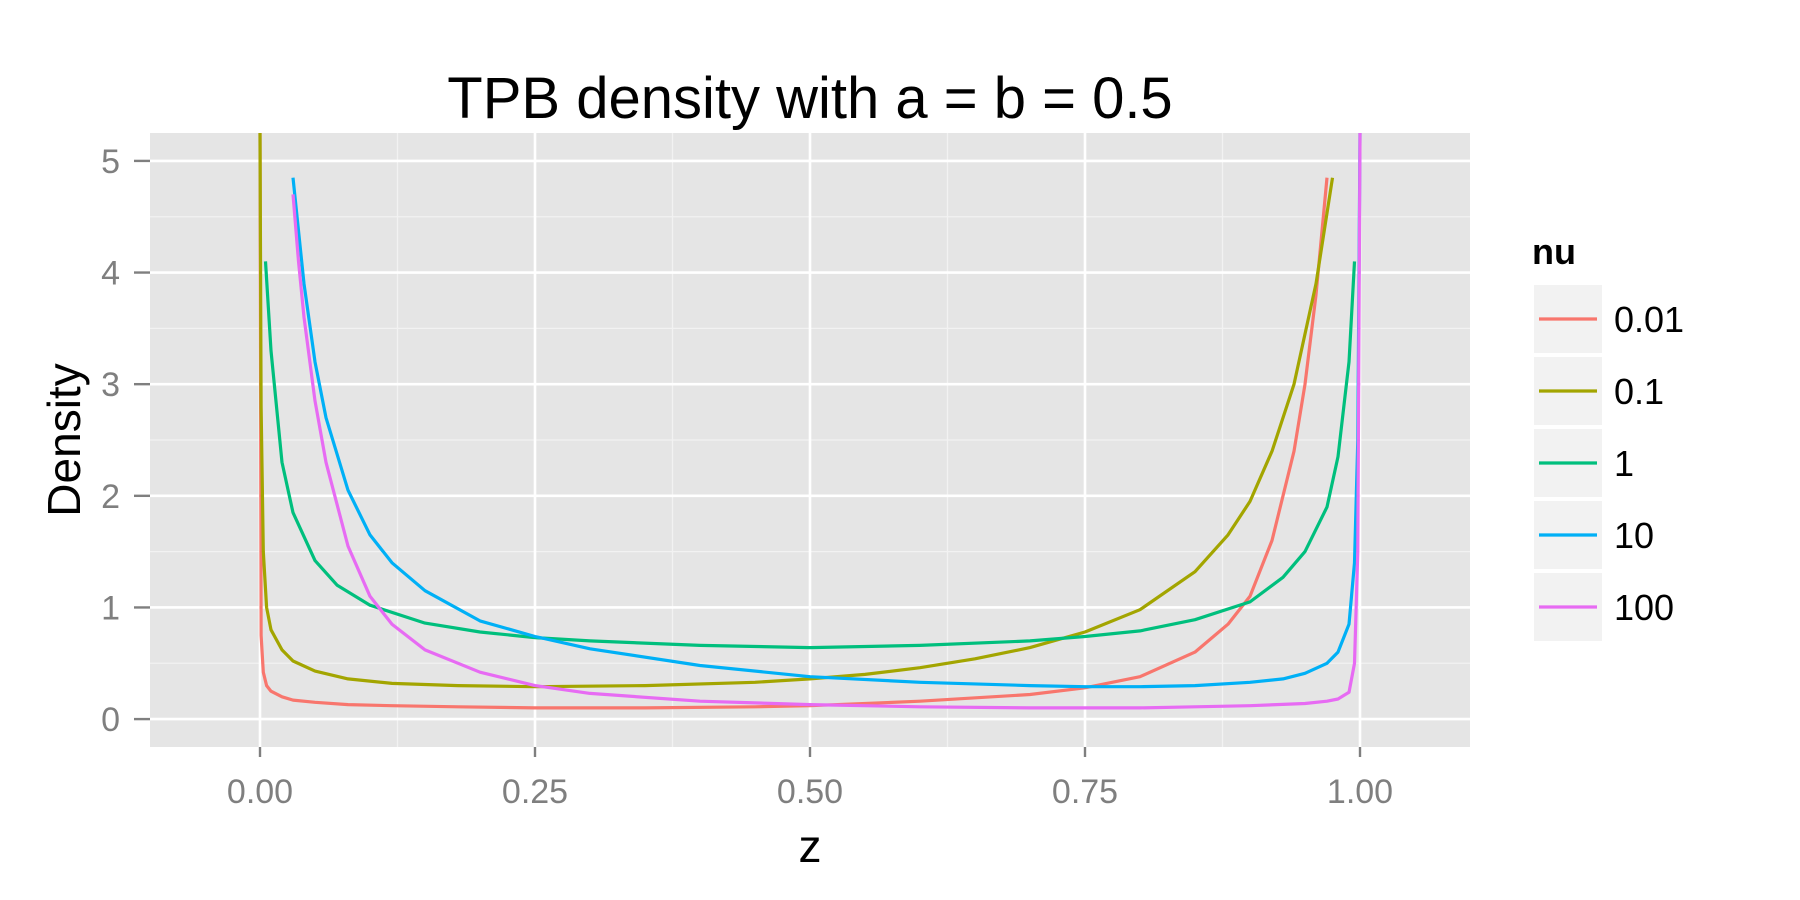 Image resolution: width=1800 pixels, height=900 pixels. What do you see at coordinates (1608, 436) in the screenshot?
I see `legend: nu 0.01 0.1 1 10 100` at bounding box center [1608, 436].